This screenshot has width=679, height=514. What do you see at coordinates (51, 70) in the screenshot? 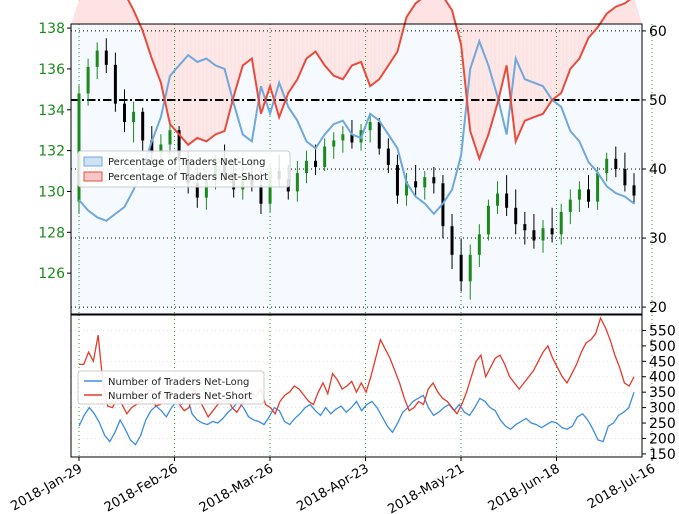
I see `left-tick-label: 136` at bounding box center [51, 70].